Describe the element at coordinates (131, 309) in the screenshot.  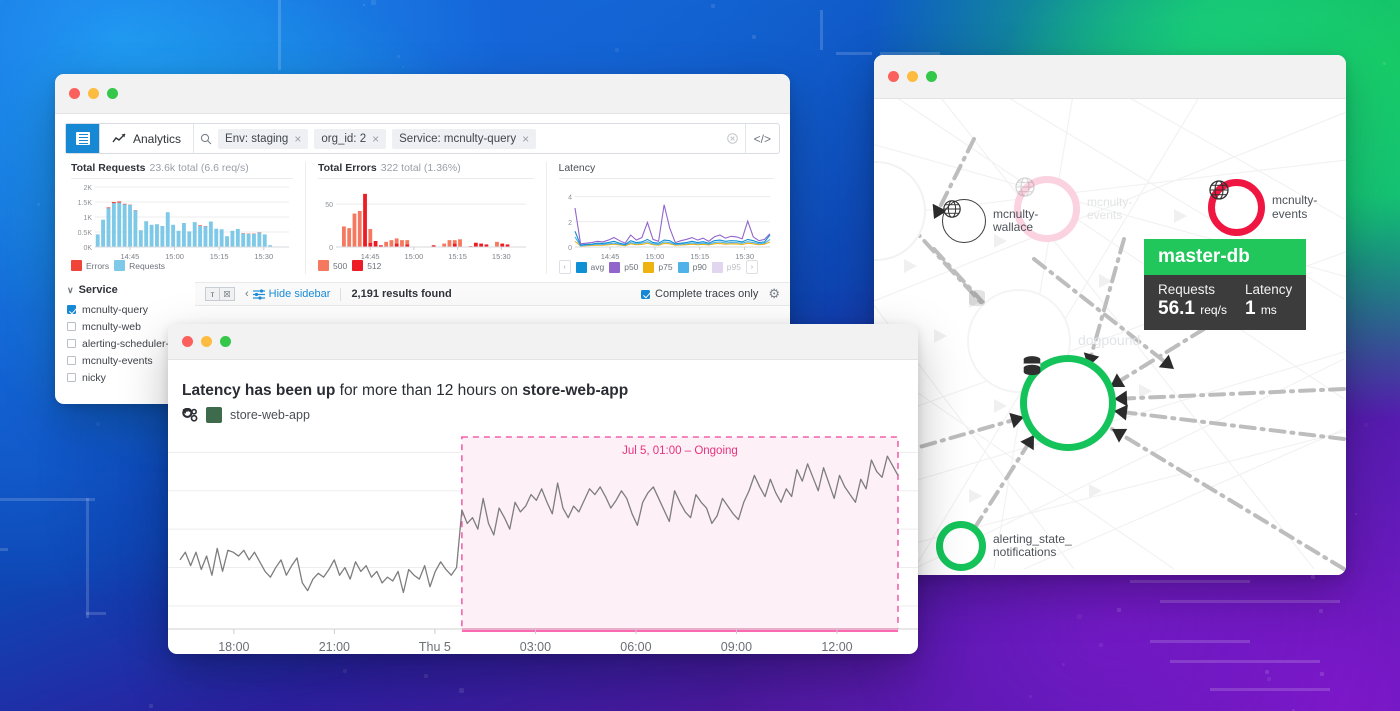
I see `facet-item-mcnulty-query: mcnulty-query` at that location.